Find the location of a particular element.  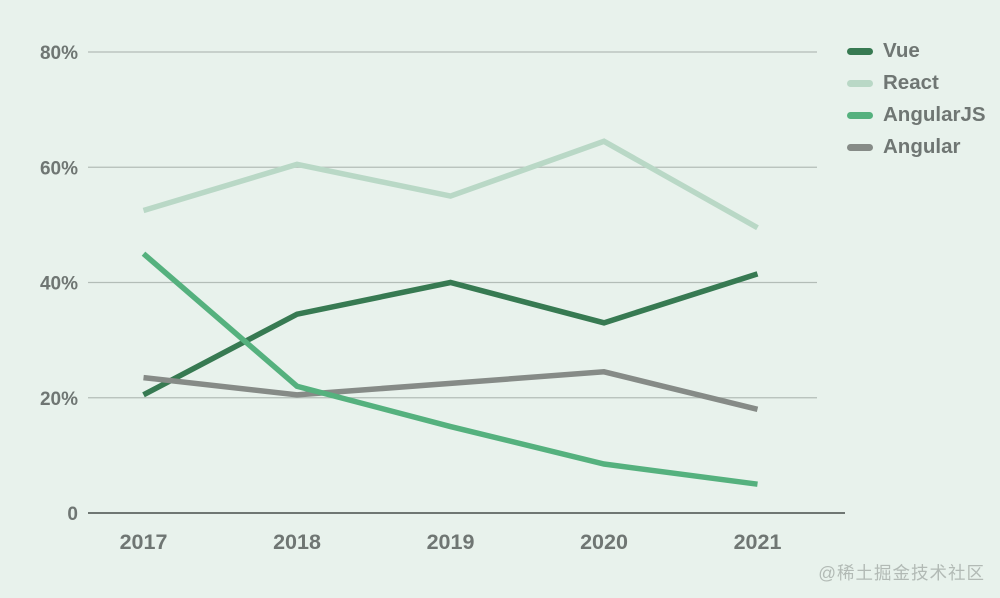

y-tick-label: 0 is located at coordinates (72, 514).